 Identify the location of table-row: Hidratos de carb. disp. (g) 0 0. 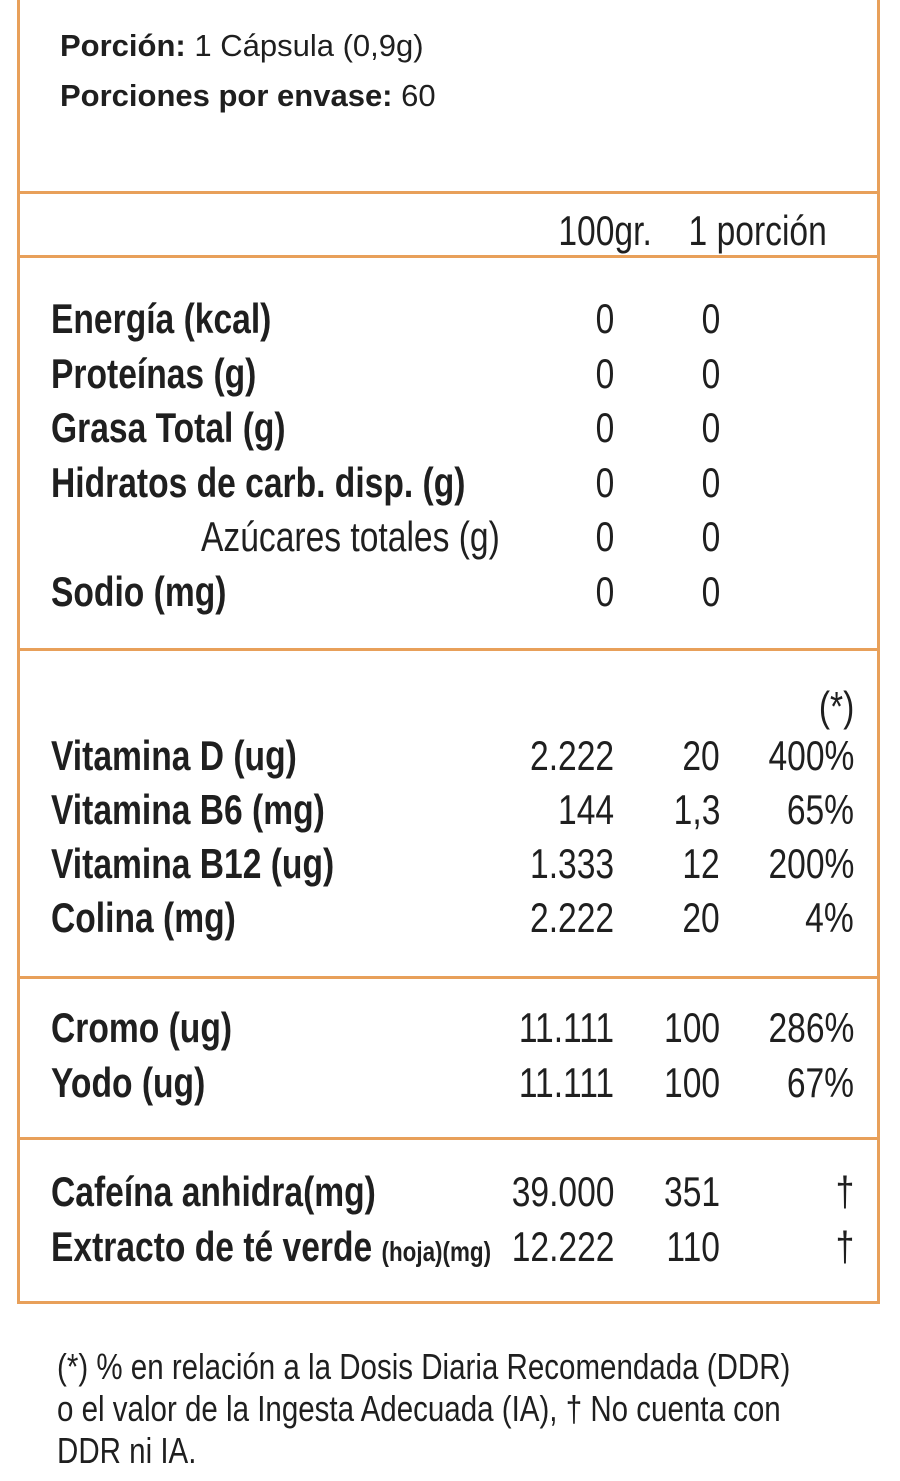
(448, 483).